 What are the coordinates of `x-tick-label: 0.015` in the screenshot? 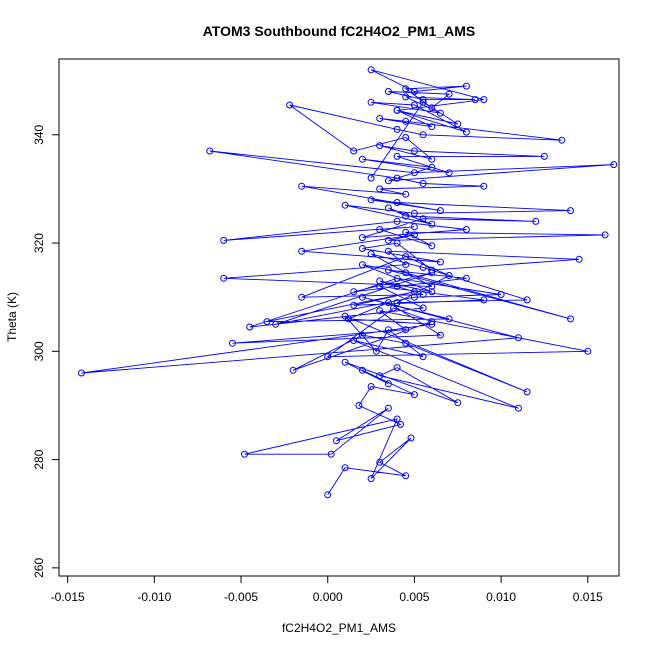 It's located at (588, 597).